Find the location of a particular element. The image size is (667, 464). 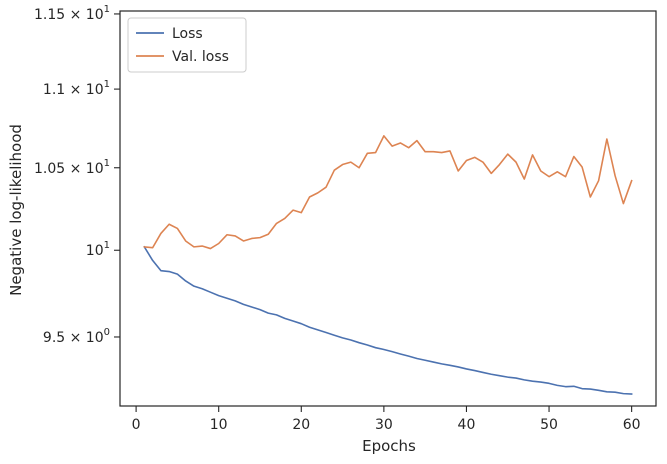

legend-box is located at coordinates (187, 45).